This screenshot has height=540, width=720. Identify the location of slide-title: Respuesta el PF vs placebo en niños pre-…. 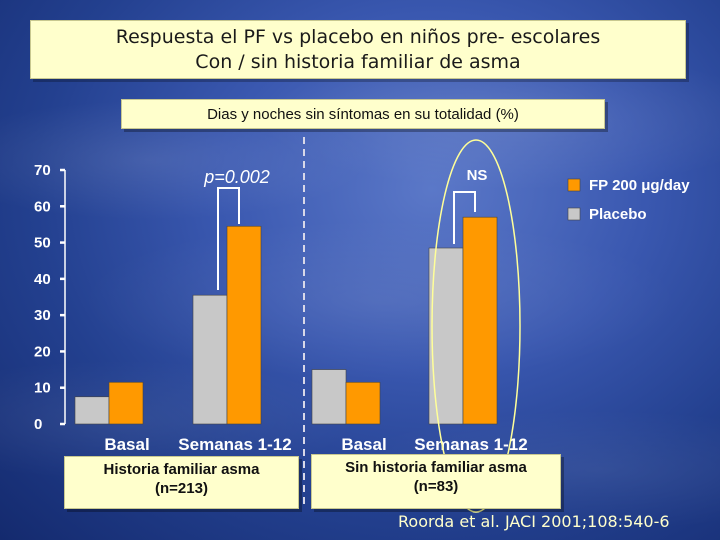
(358, 49).